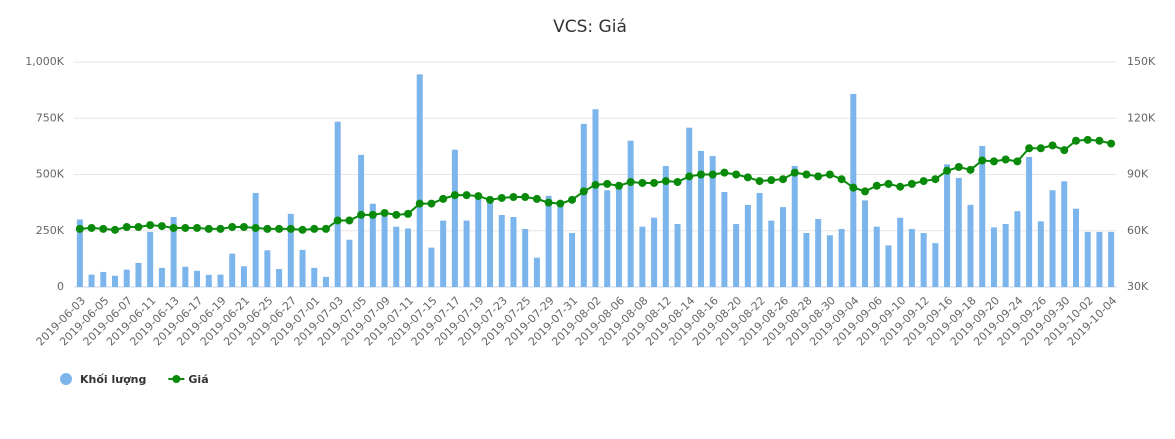  I want to click on y-tick-label: 90K, so click(1138, 174).